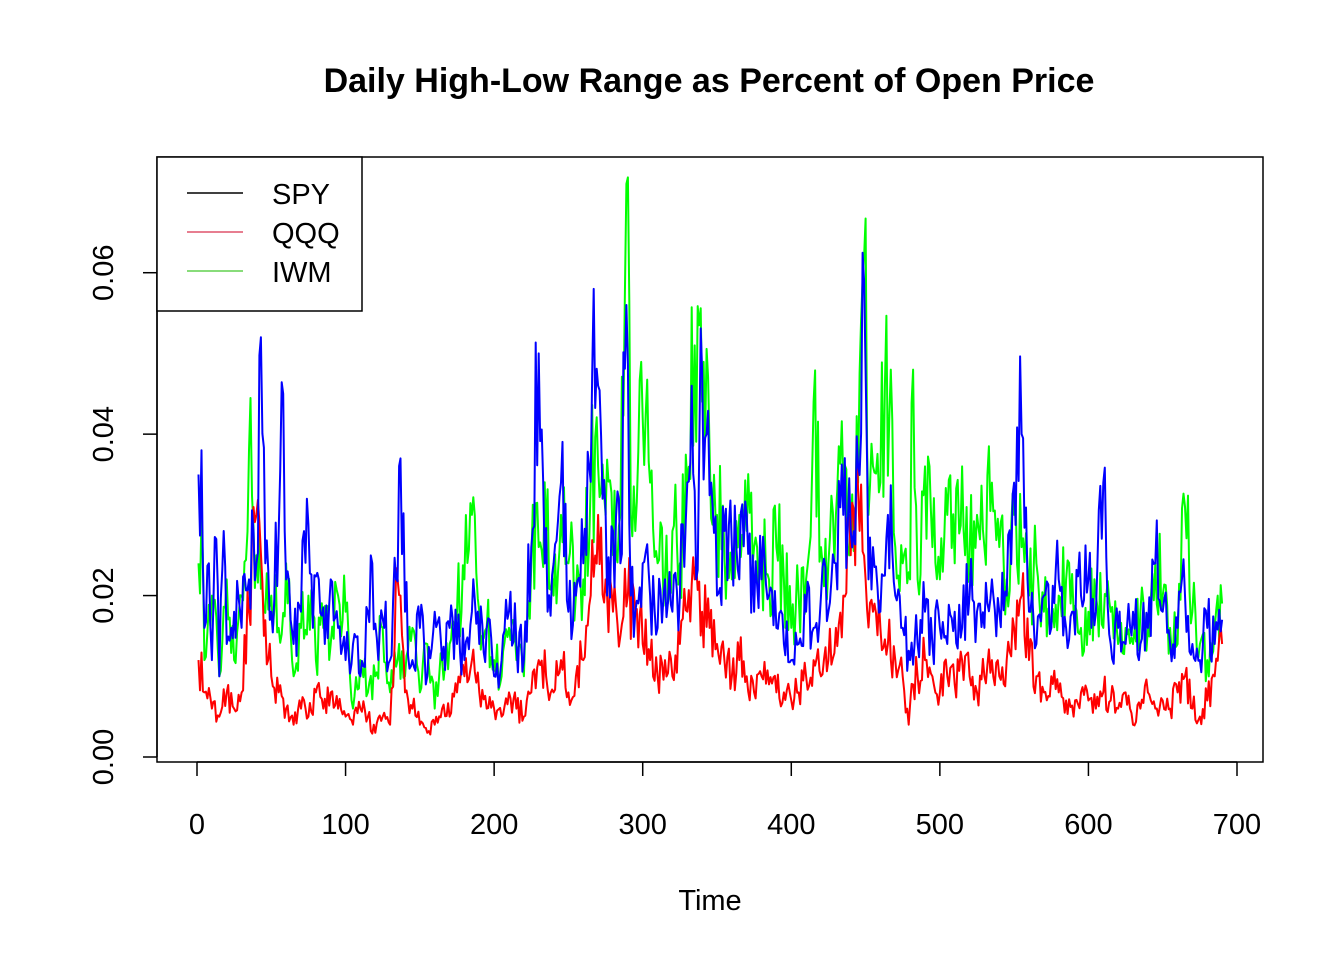  Describe the element at coordinates (104, 434) in the screenshot. I see `y-tick-label: 0.04` at that location.